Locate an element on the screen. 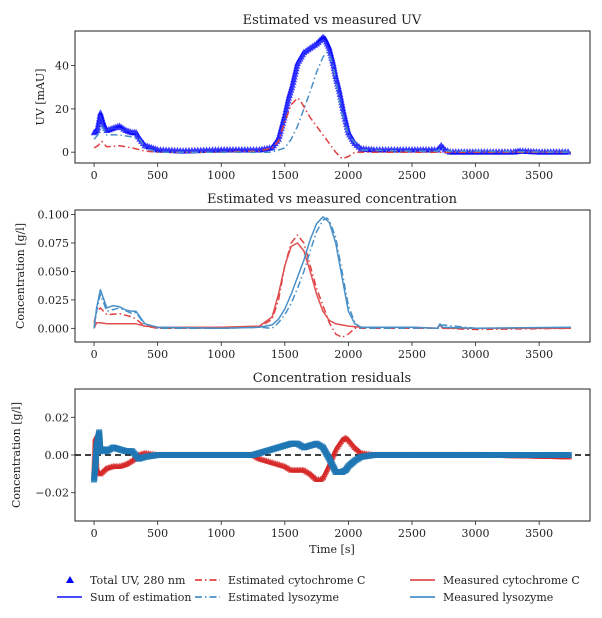  concentration-panel-ylabel: Concentration [g/l] is located at coordinates (20, 276).